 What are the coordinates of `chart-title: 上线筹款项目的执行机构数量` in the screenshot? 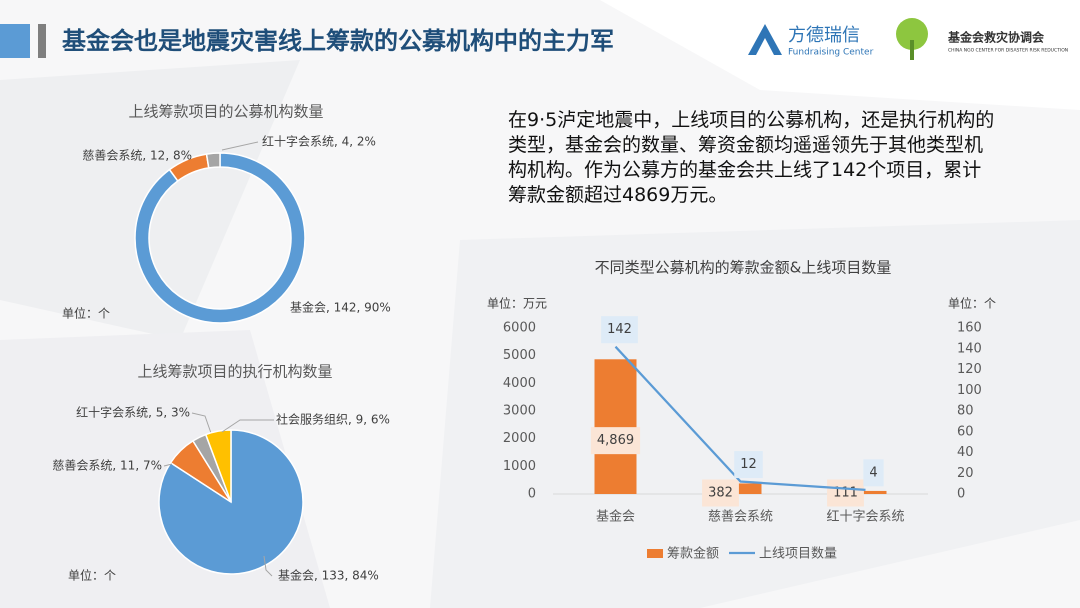 It's located at (234, 372).